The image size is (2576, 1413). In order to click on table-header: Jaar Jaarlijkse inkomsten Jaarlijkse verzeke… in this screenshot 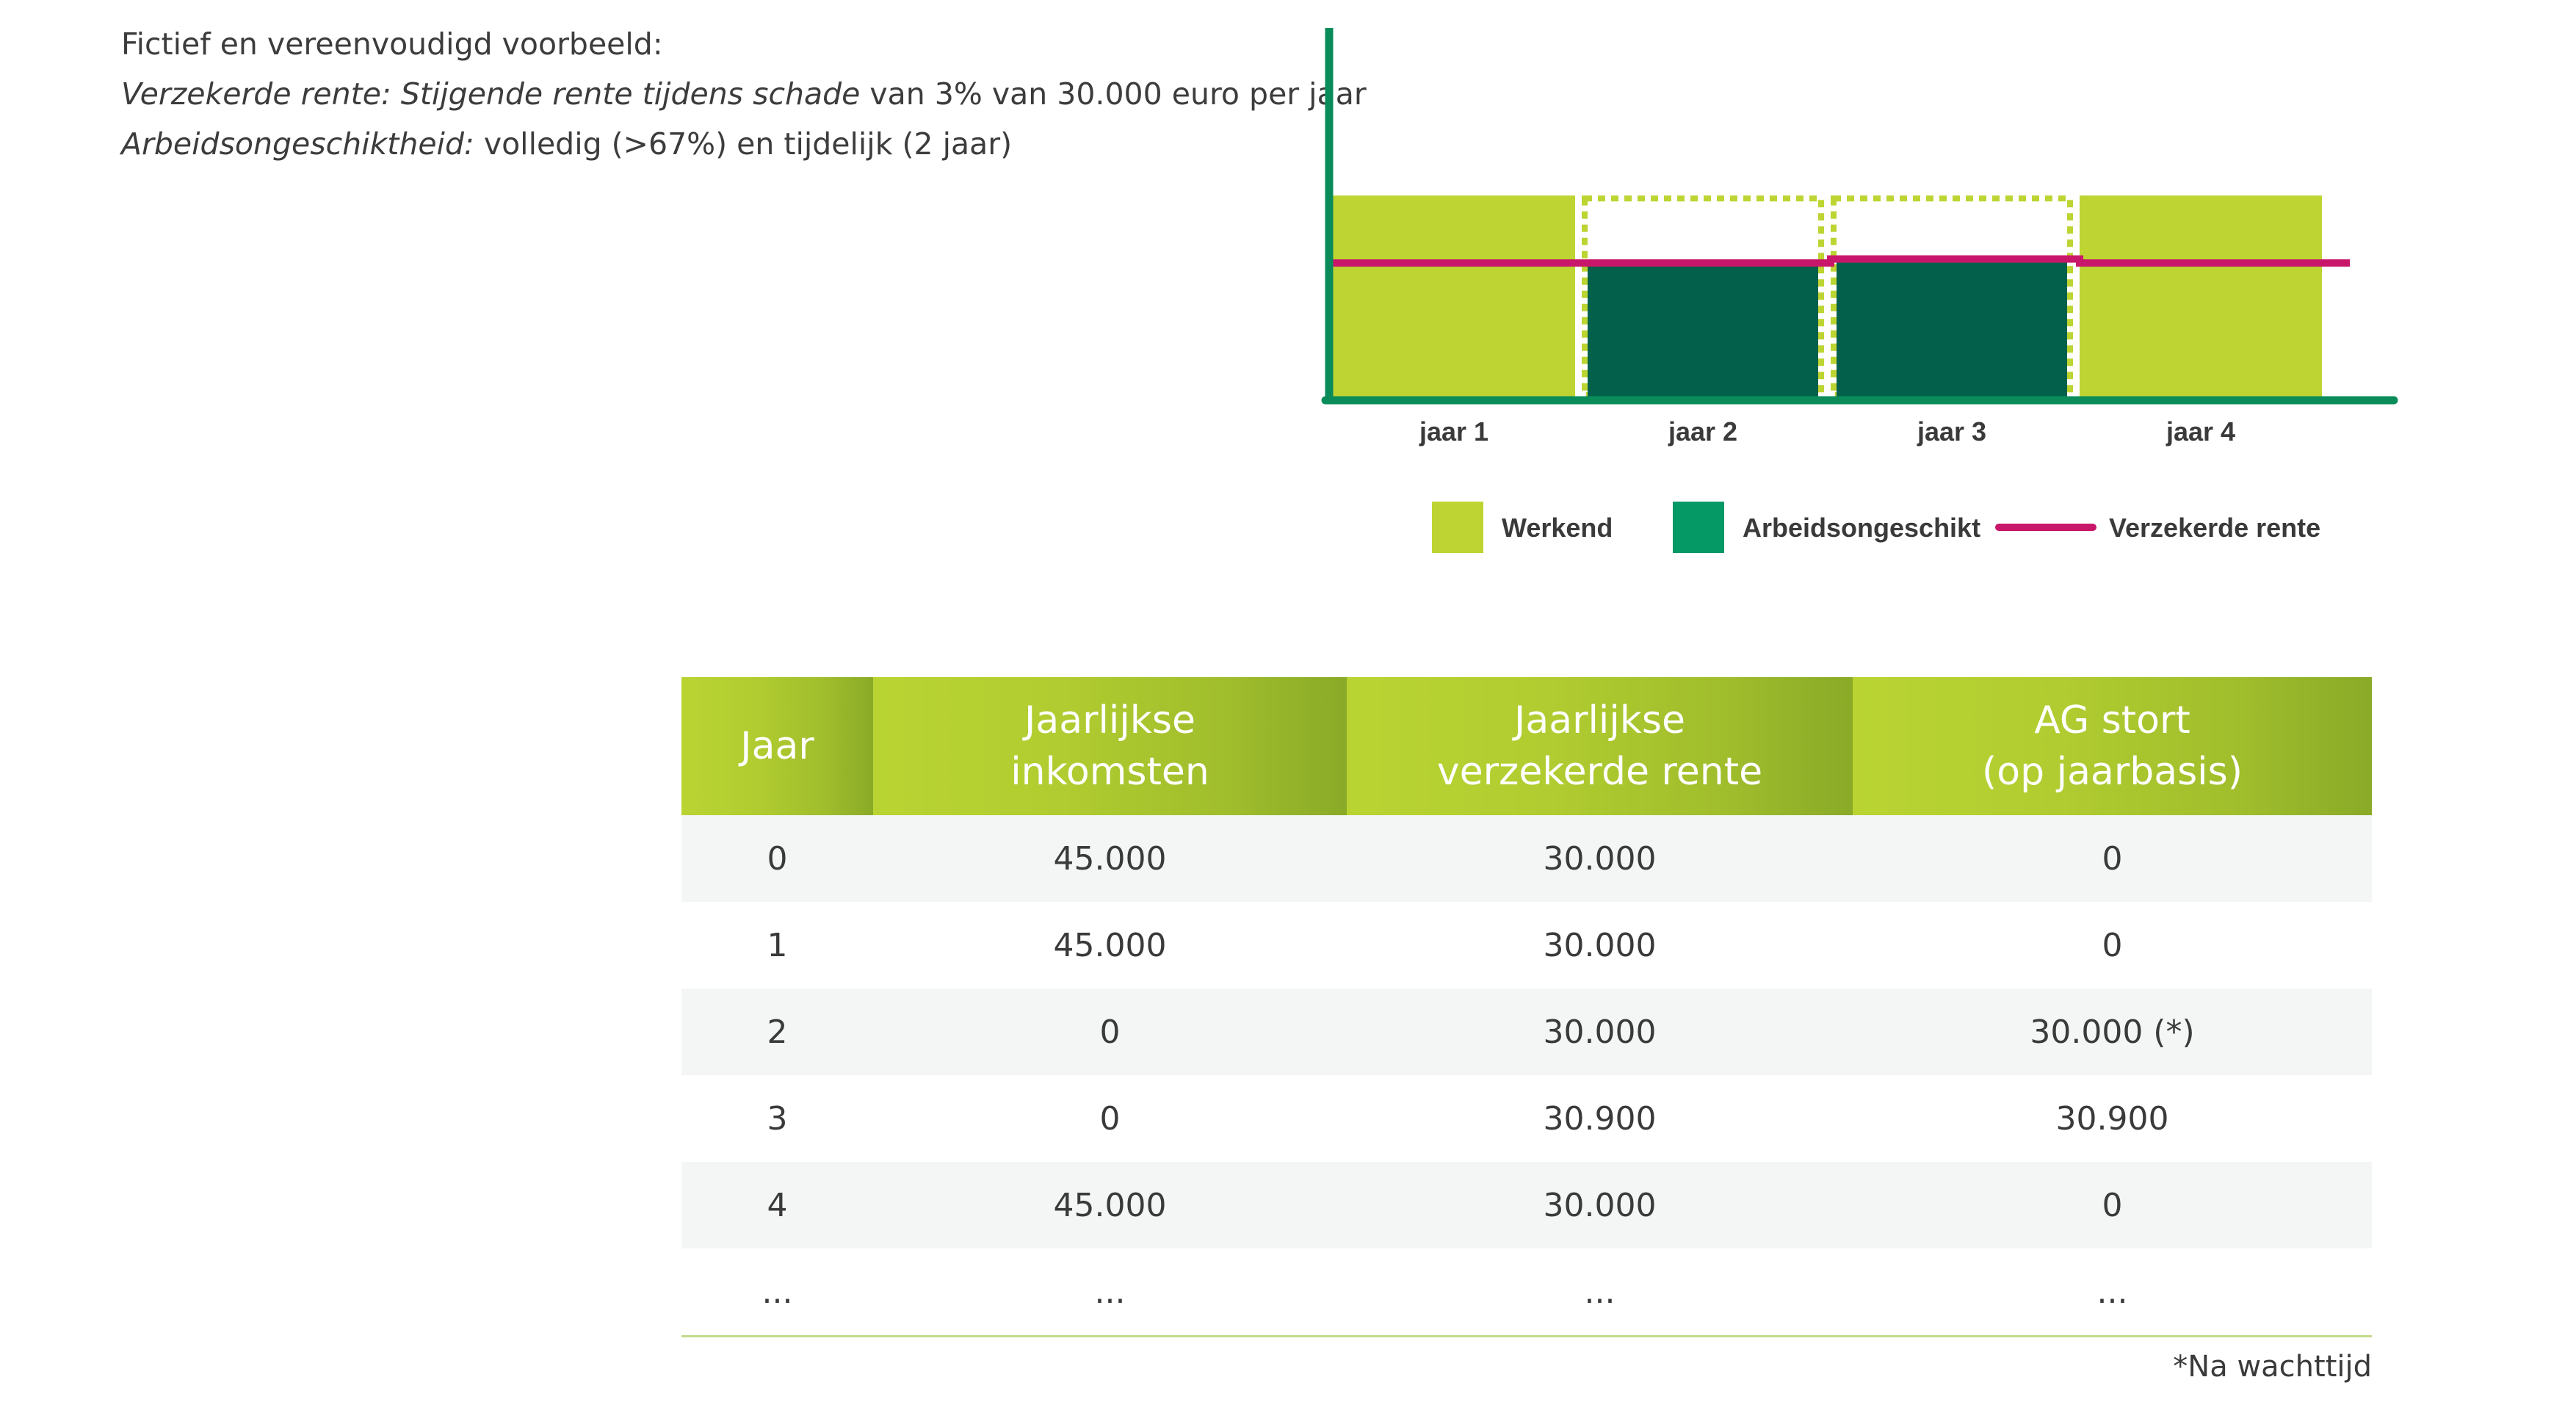, I will do `click(1526, 746)`.